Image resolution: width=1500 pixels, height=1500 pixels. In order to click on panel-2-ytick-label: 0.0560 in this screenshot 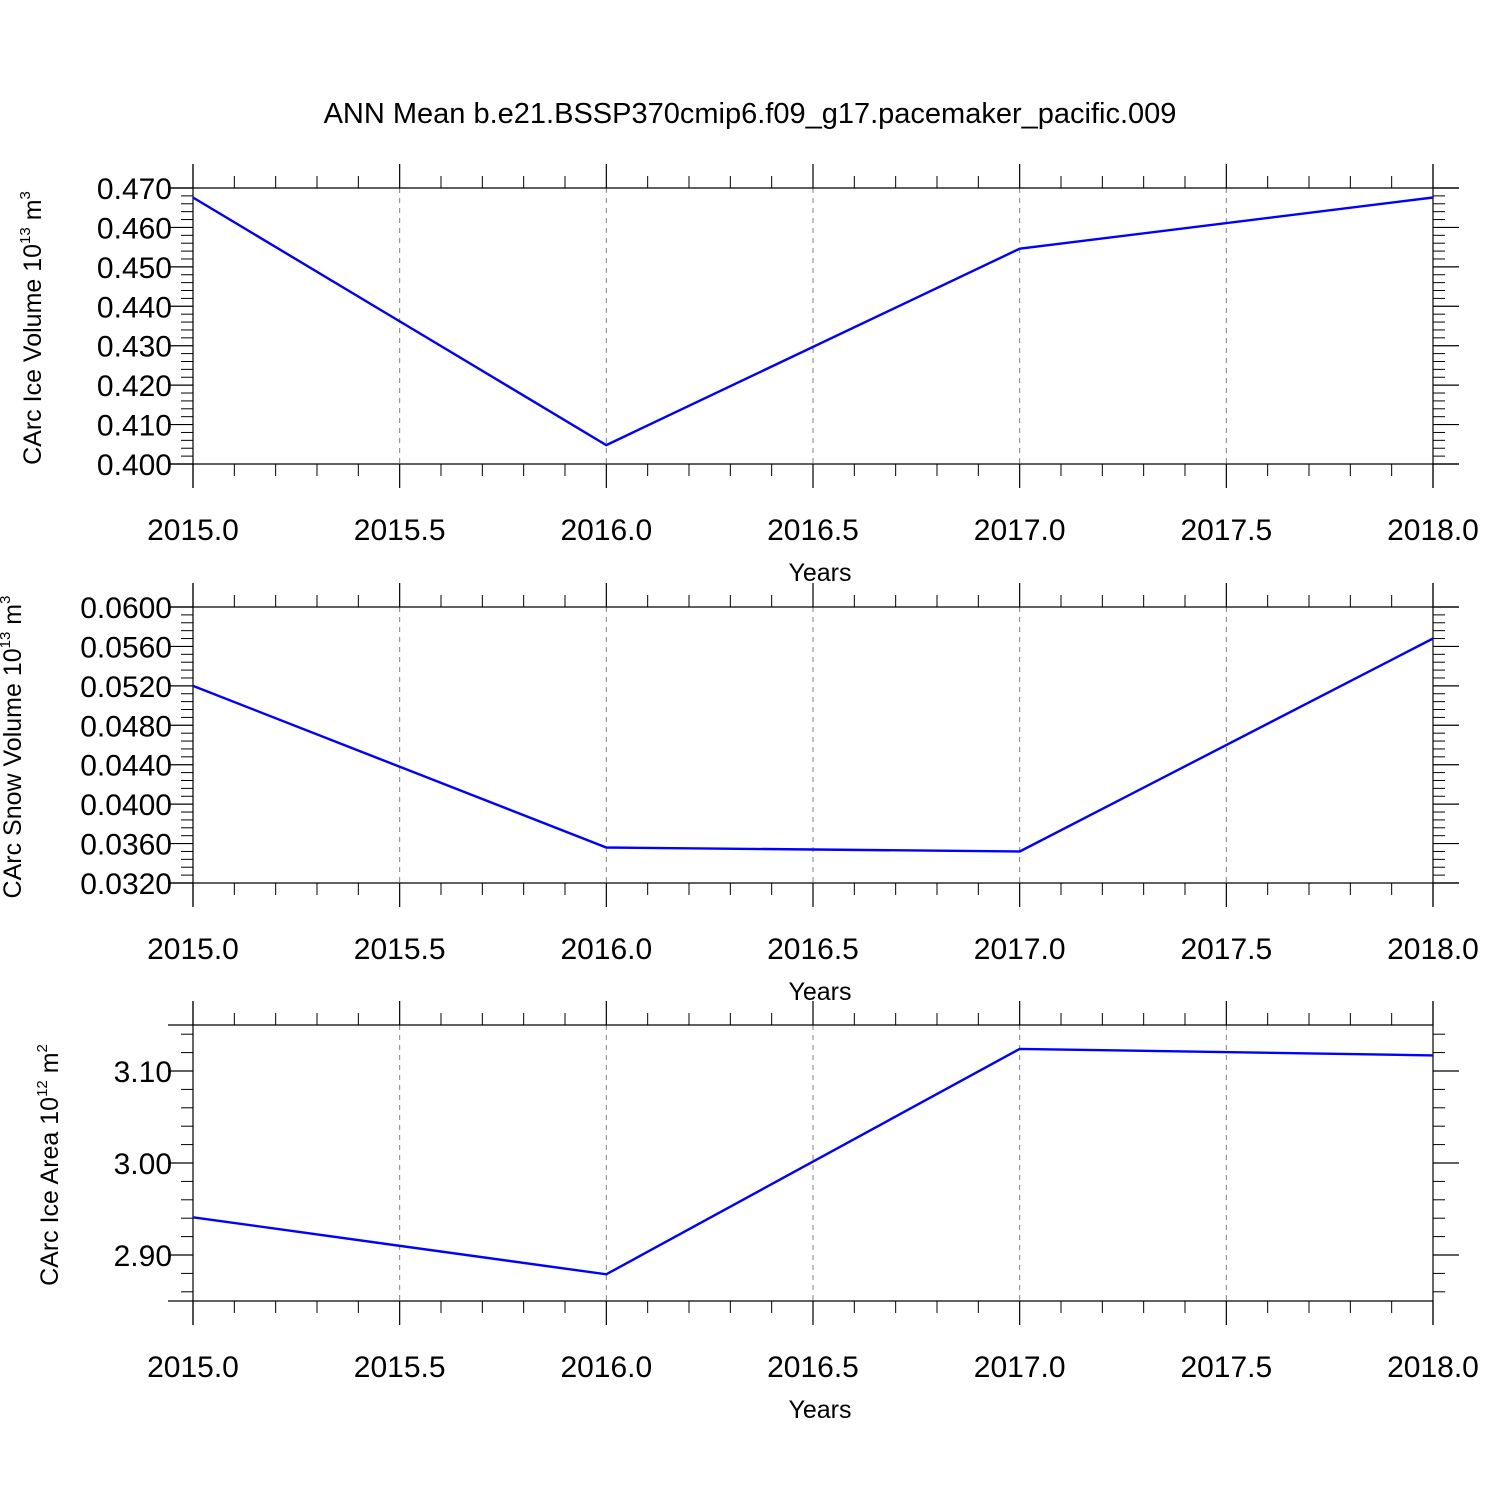, I will do `click(126, 647)`.